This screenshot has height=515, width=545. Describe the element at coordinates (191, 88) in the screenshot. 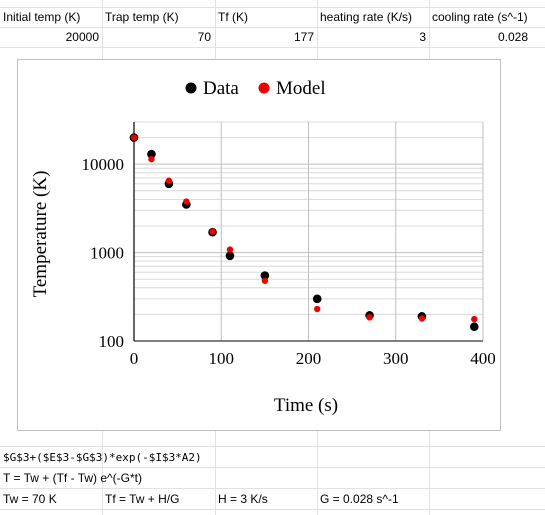

I see `legend-marker-data` at that location.